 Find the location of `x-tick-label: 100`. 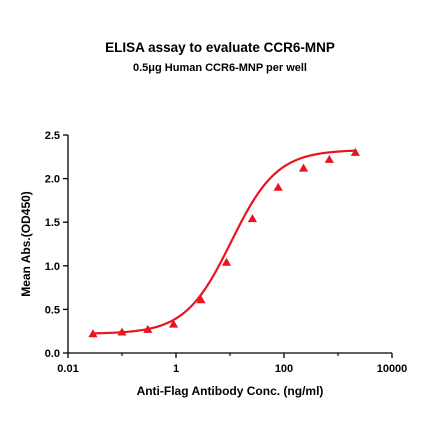

x-tick-label: 100 is located at coordinates (284, 369).